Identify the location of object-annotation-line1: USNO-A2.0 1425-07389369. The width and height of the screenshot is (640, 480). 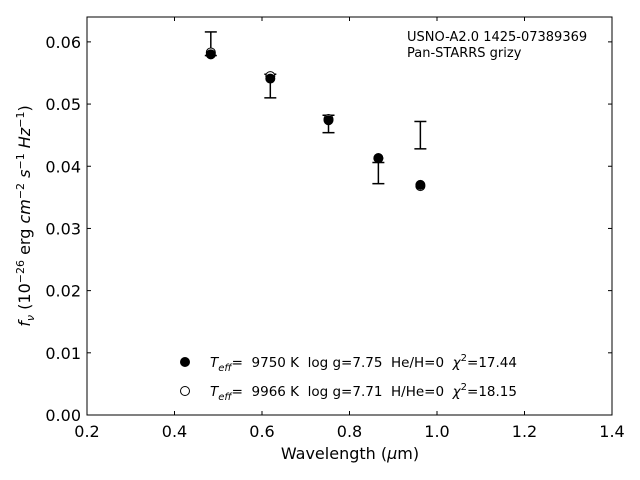
(497, 37).